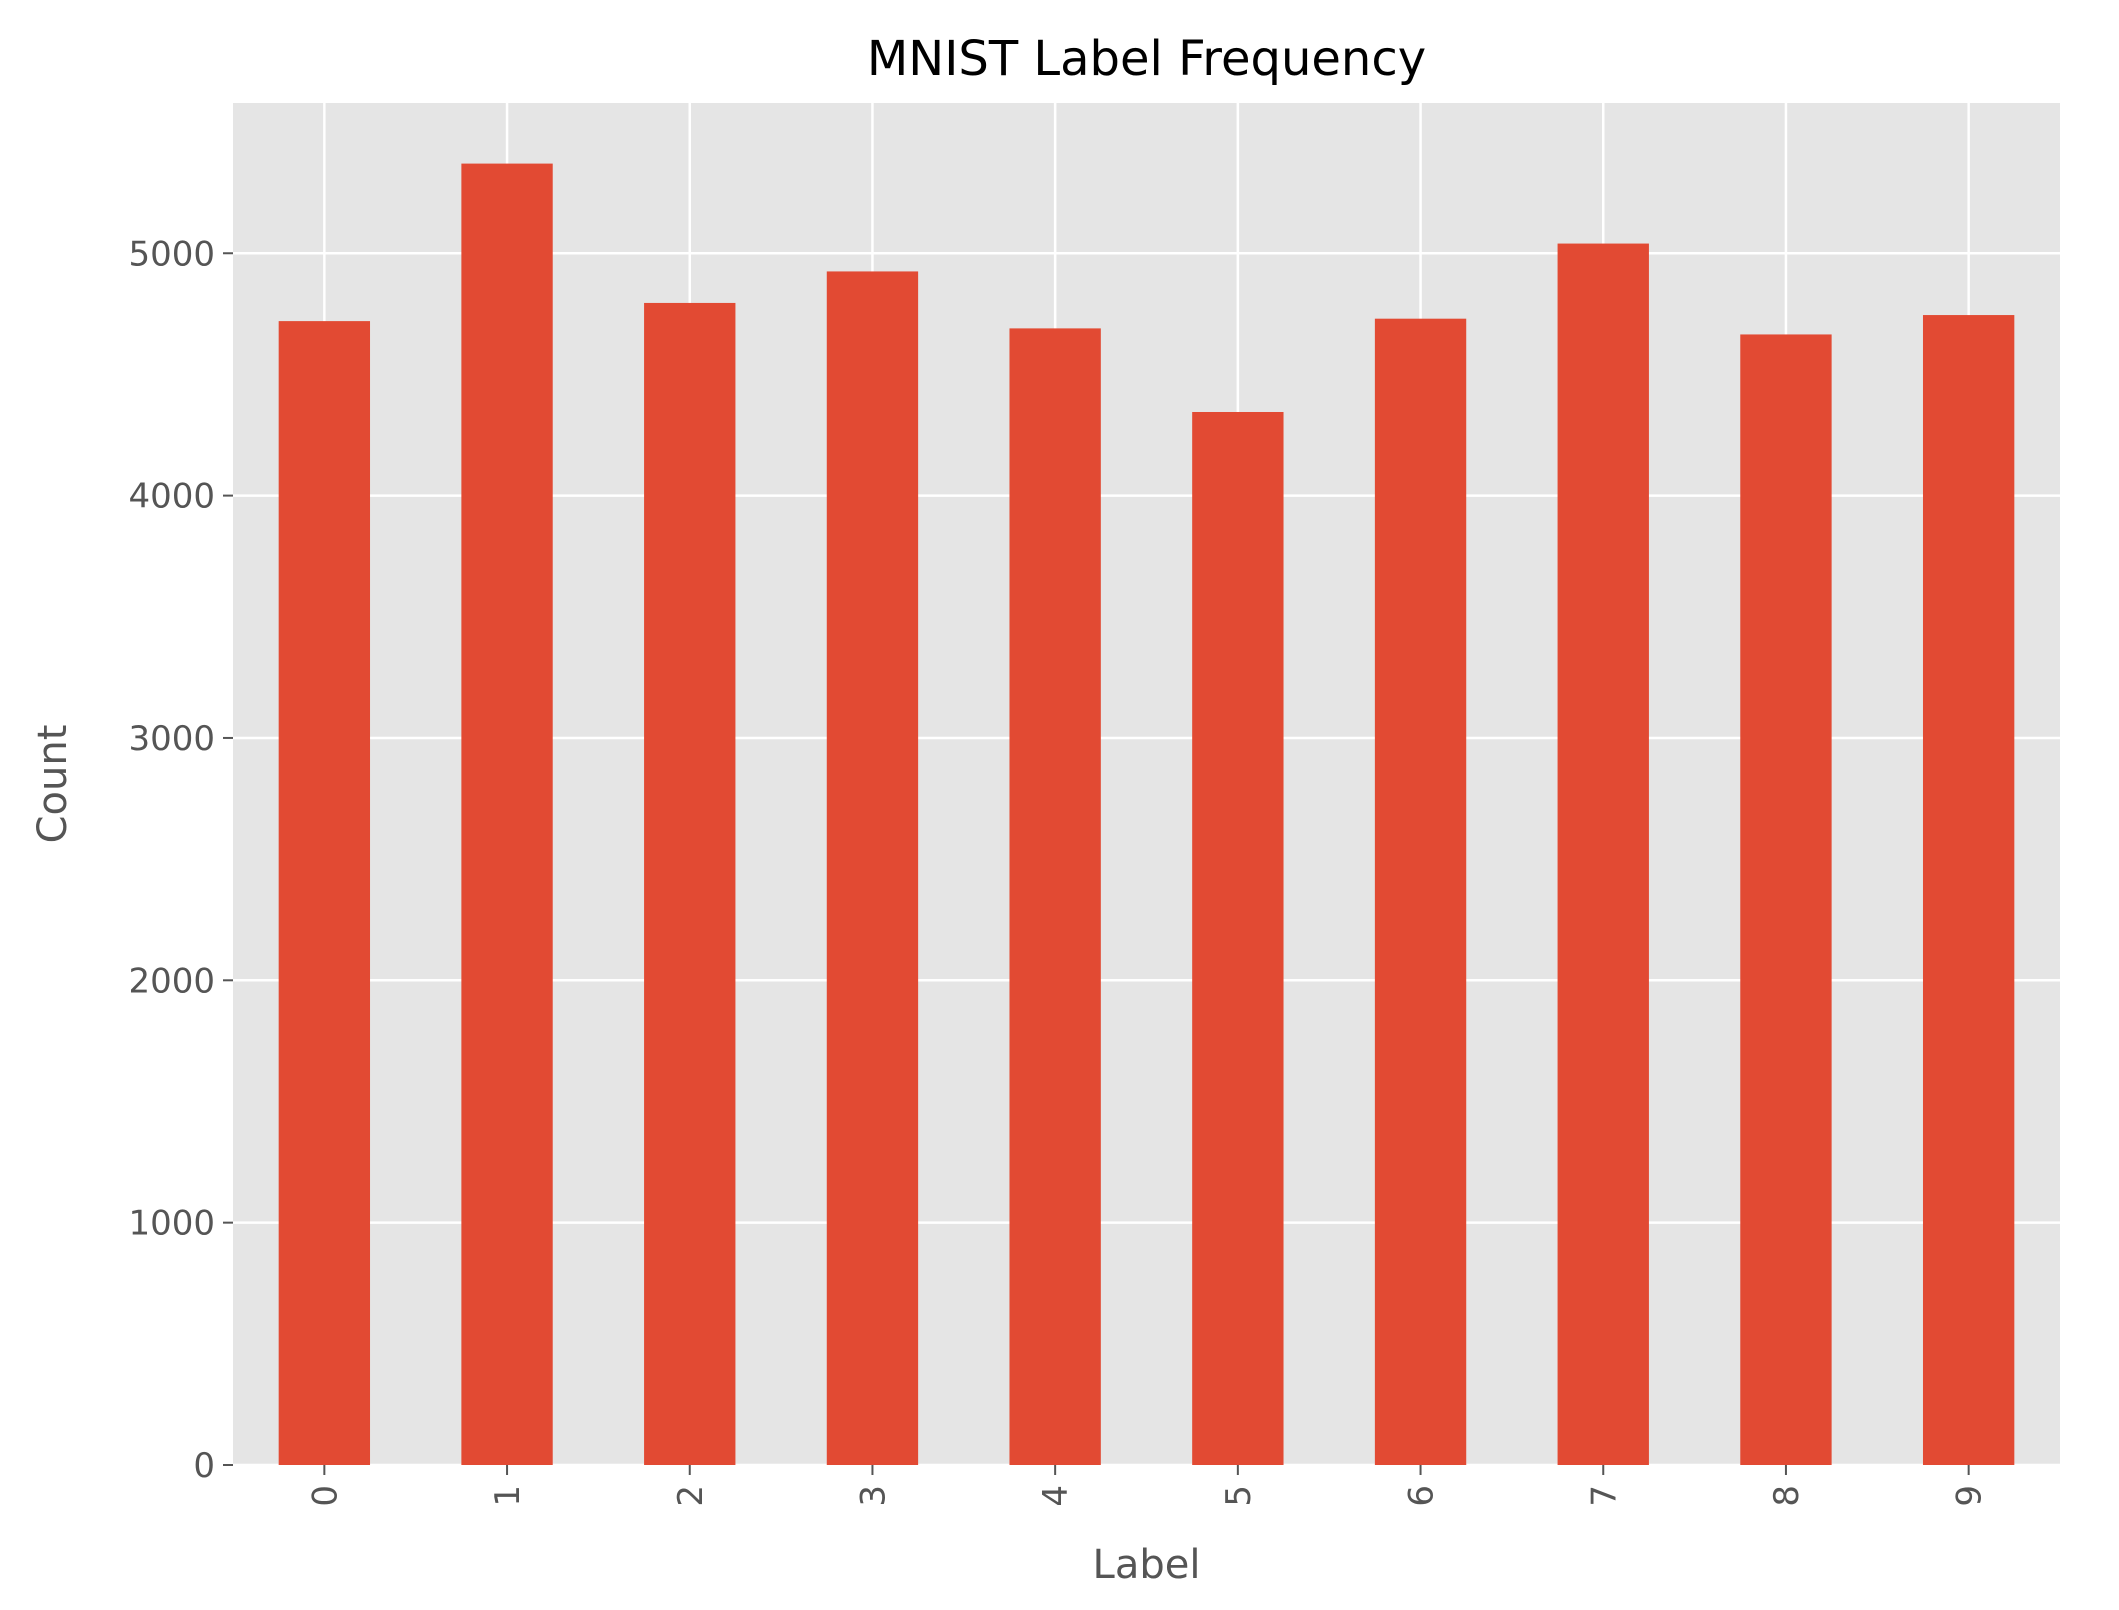 This screenshot has width=2119, height=1610. What do you see at coordinates (171, 497) in the screenshot?
I see `y-tick-label: 4000` at bounding box center [171, 497].